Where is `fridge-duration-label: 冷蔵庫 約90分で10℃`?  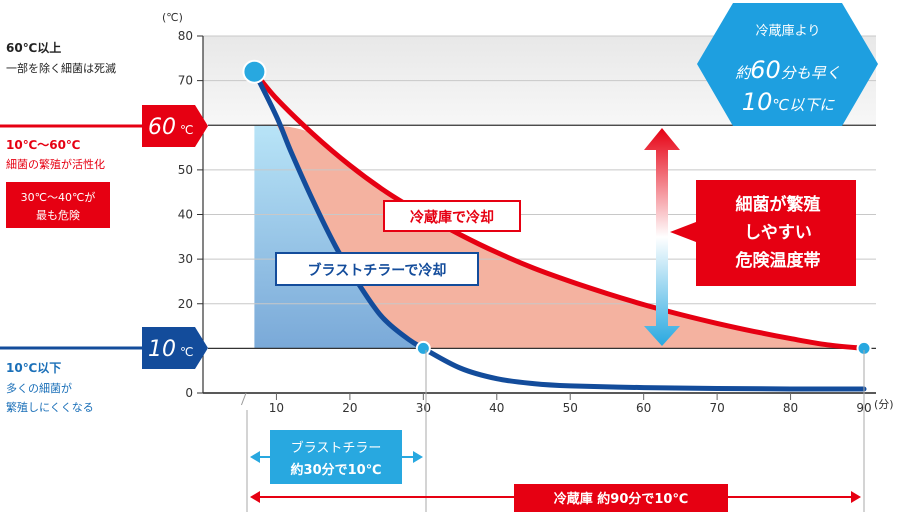 fridge-duration-label: 冷蔵庫 約90分で10℃ is located at coordinates (621, 499).